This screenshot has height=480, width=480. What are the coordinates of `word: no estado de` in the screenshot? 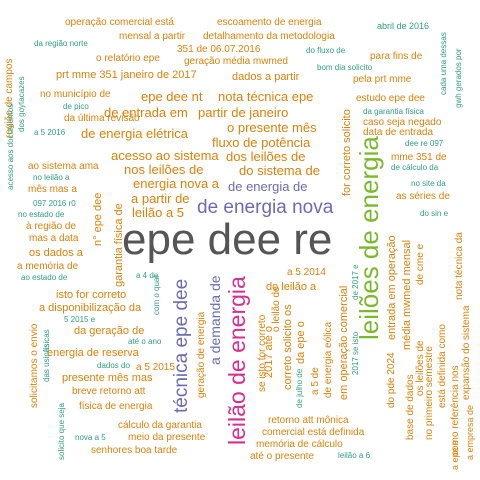 It's located at (41, 214).